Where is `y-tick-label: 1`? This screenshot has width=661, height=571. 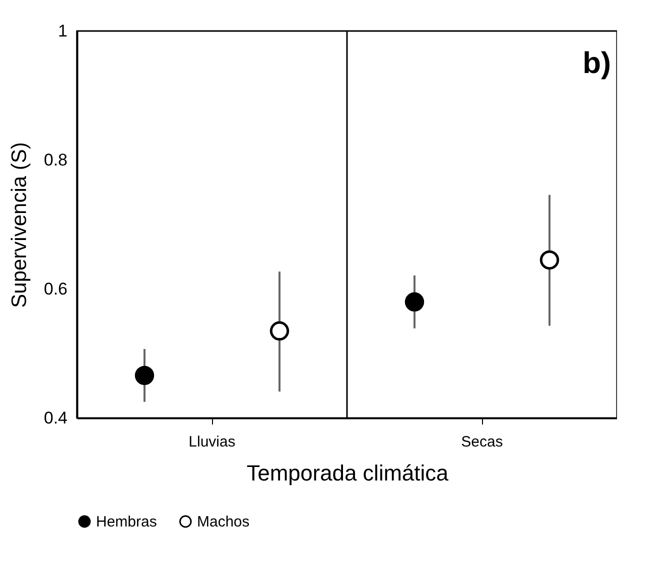 y-tick-label: 1 is located at coordinates (63, 31).